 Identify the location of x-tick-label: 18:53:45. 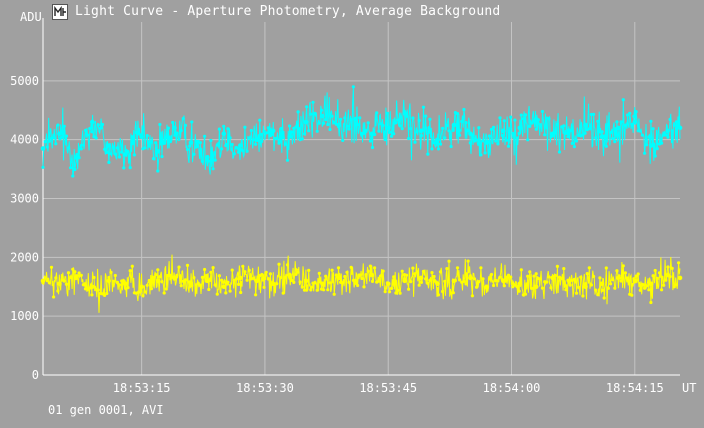
(388, 388).